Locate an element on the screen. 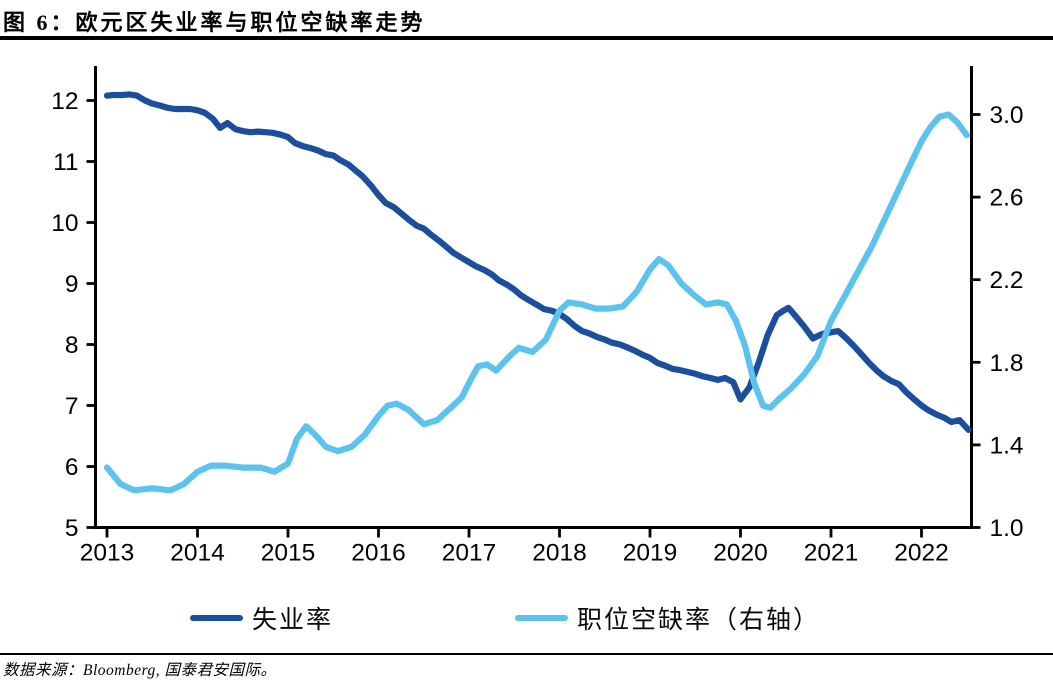 The image size is (1053, 681). x-tick-label: 2022 is located at coordinates (921, 553).